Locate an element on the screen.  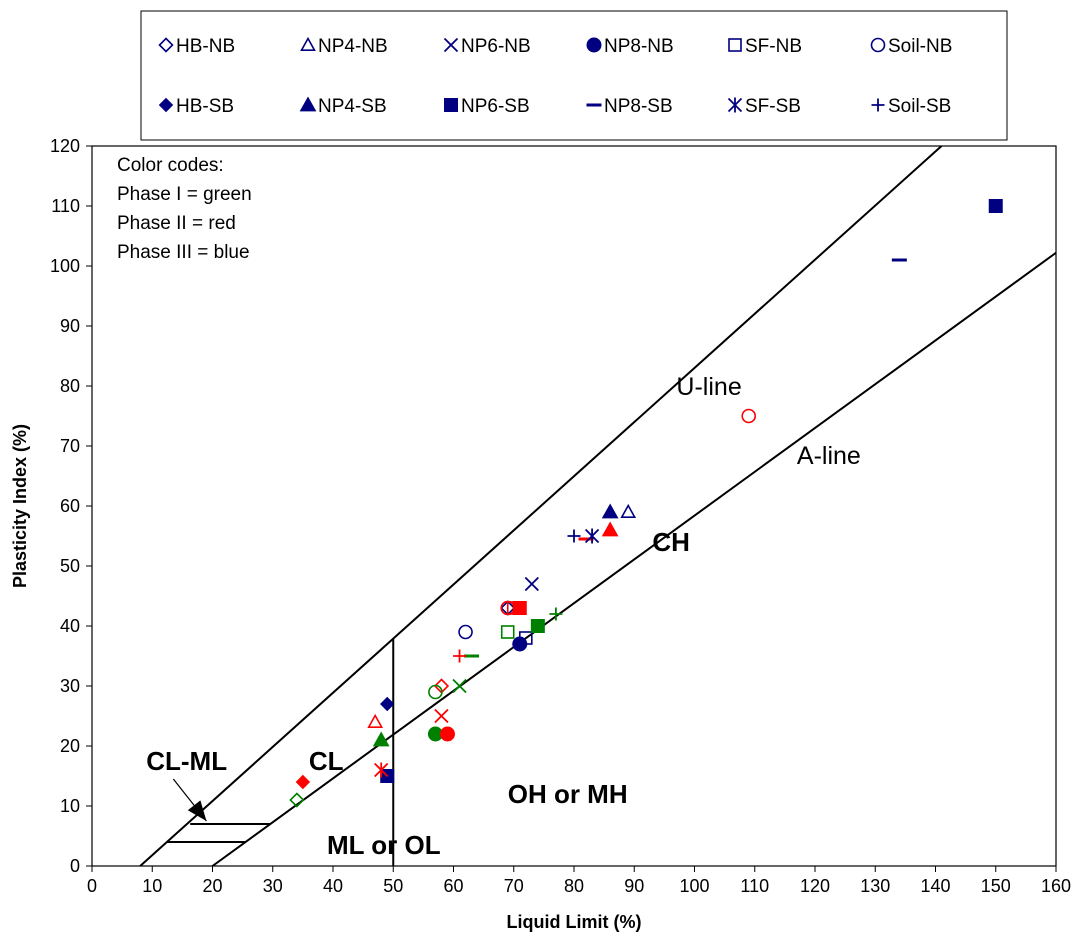
x-tick-label: 70 is located at coordinates (514, 886).